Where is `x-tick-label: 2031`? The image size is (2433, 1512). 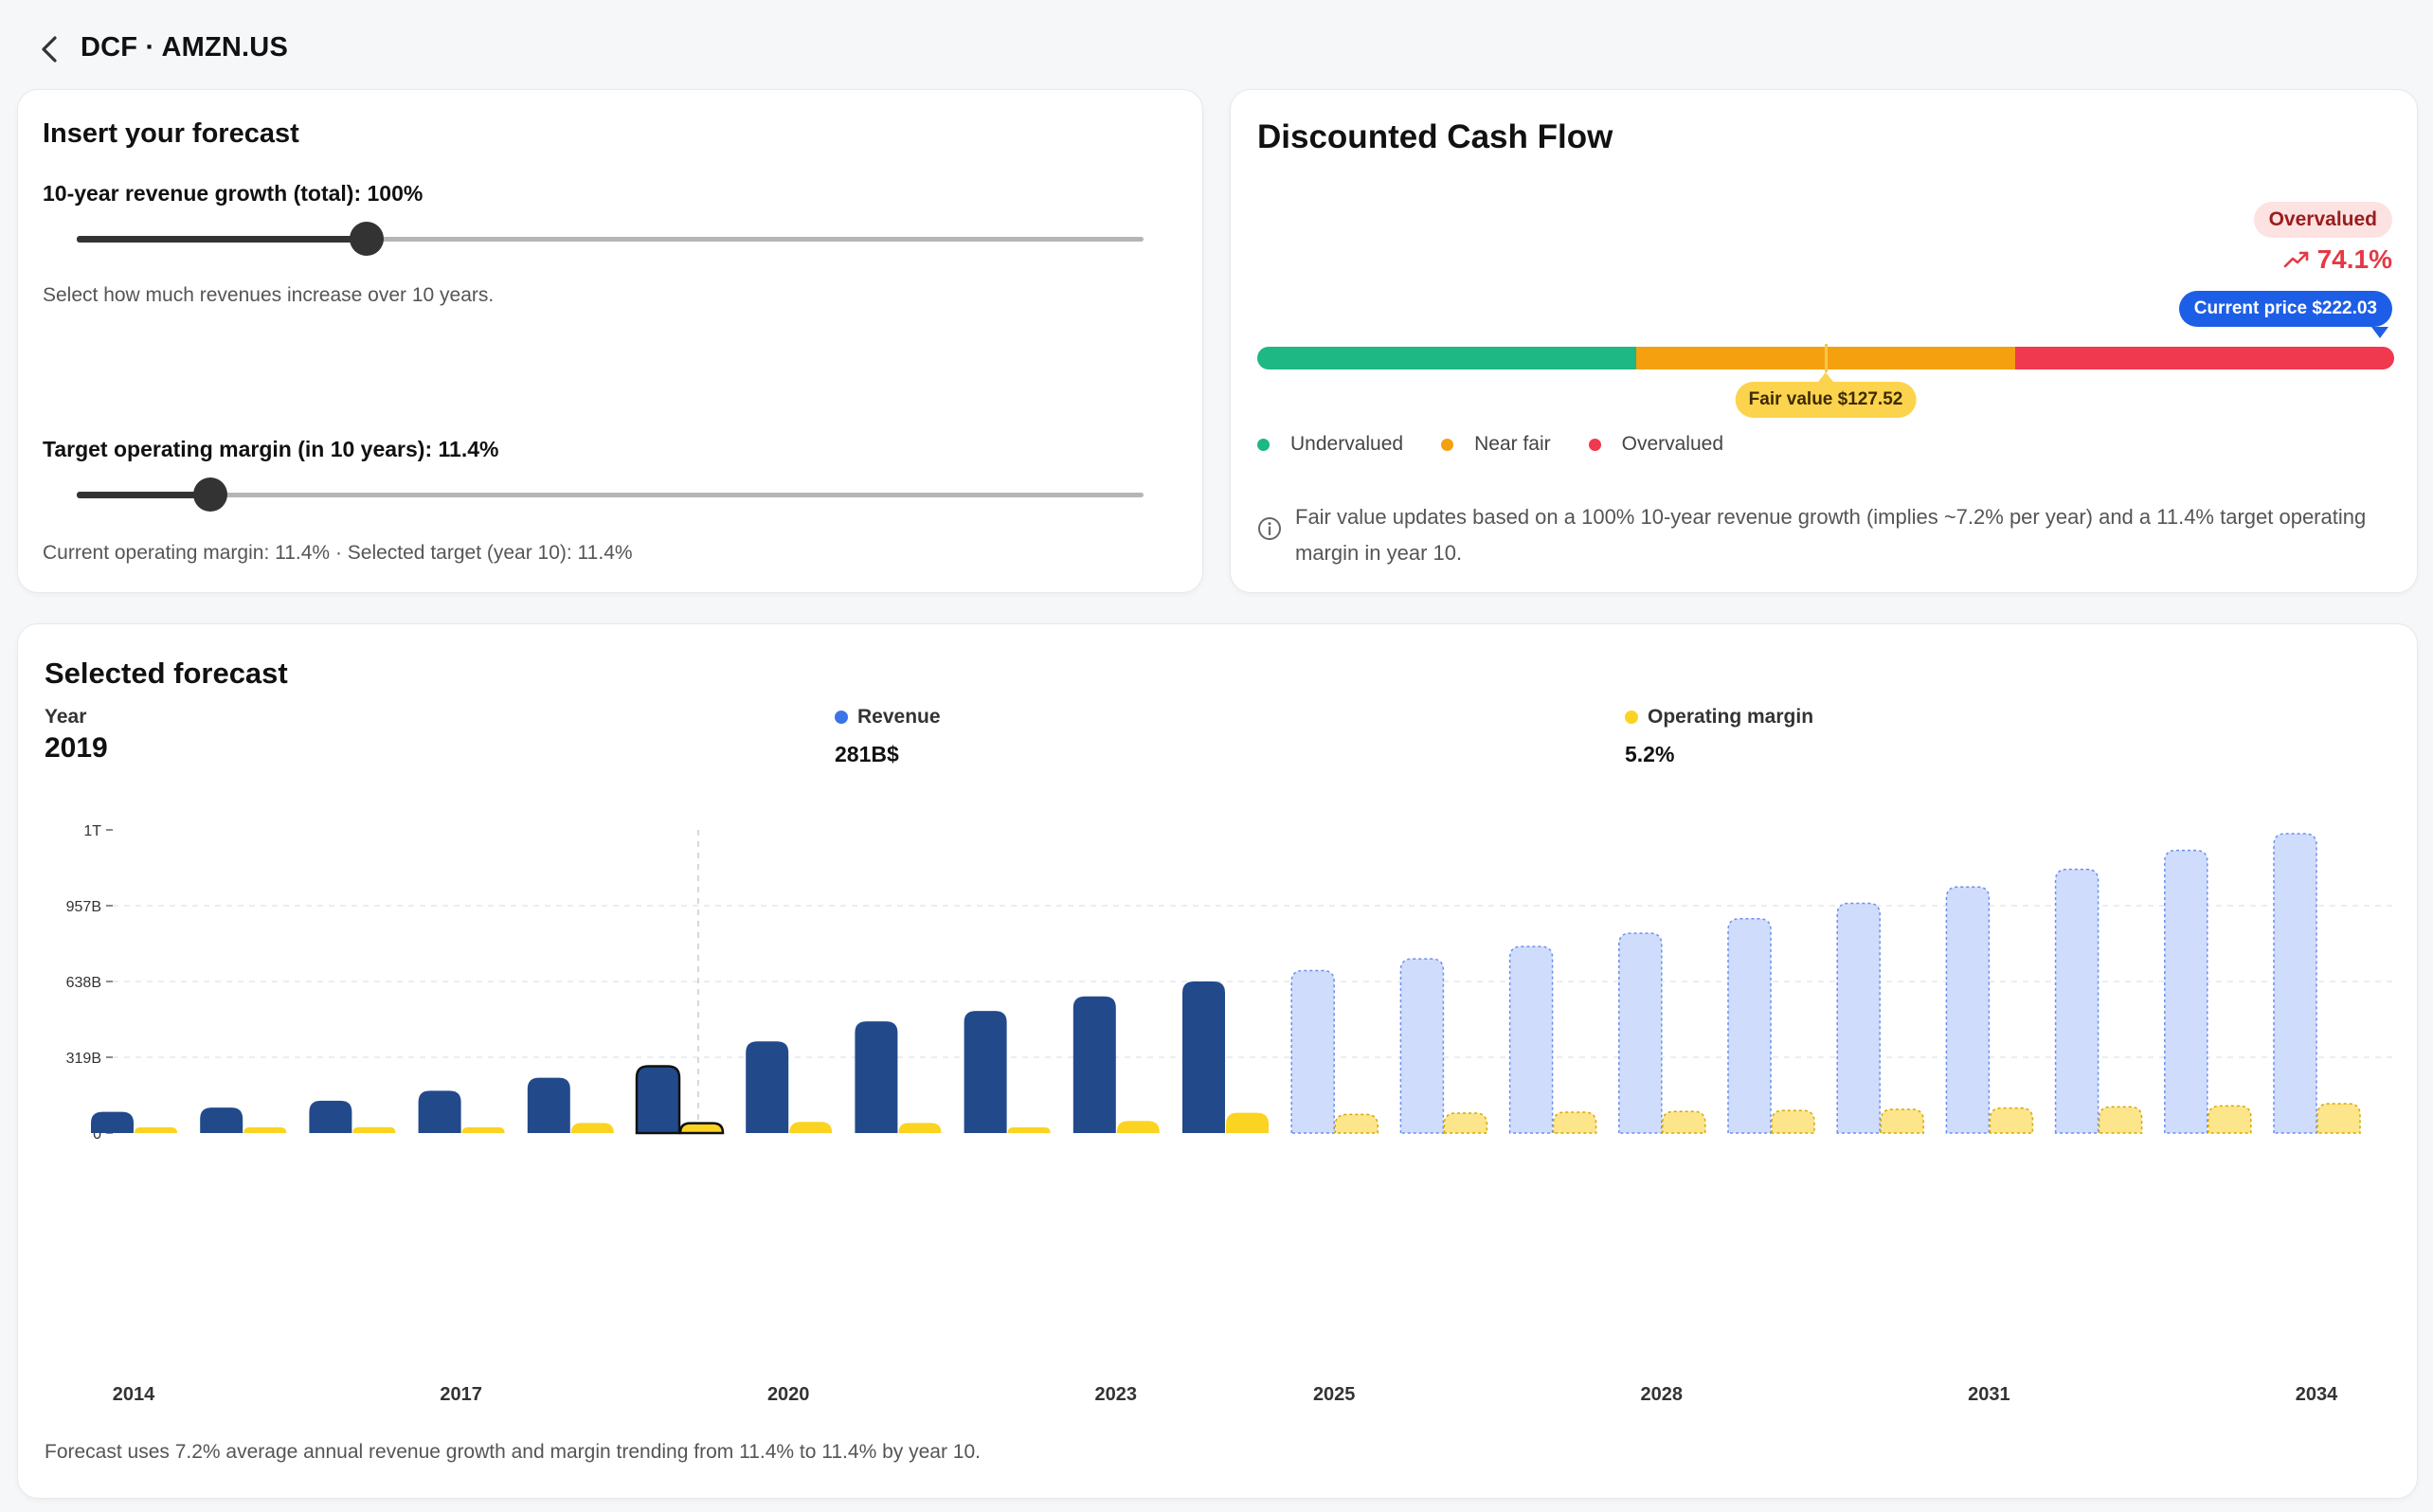
x-tick-label: 2031 is located at coordinates (1989, 1394).